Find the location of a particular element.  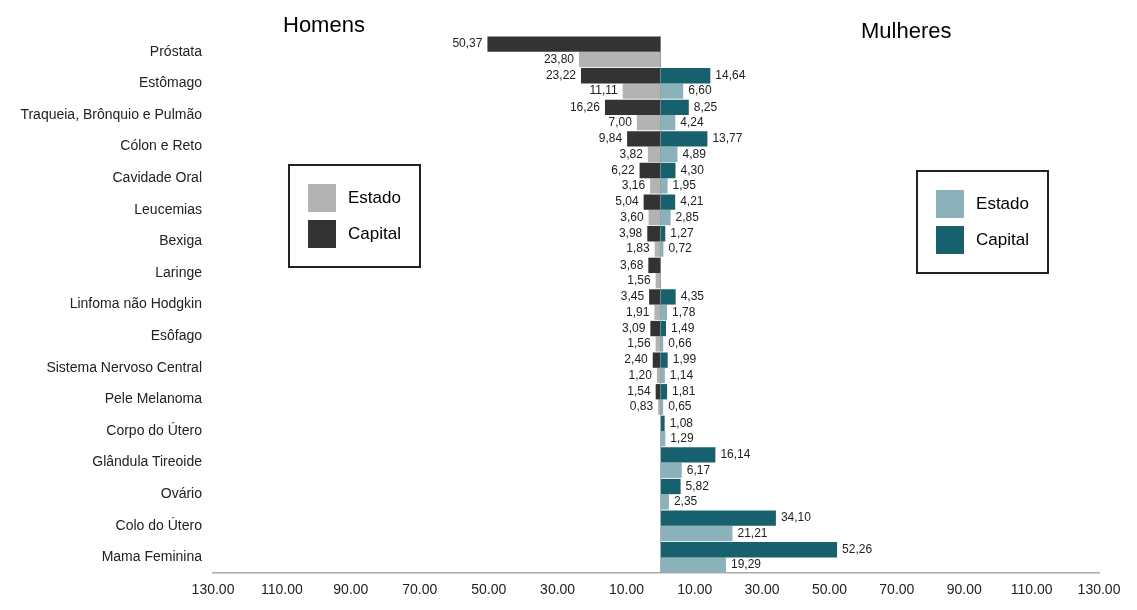

data-label: 5,82 is located at coordinates (697, 485).